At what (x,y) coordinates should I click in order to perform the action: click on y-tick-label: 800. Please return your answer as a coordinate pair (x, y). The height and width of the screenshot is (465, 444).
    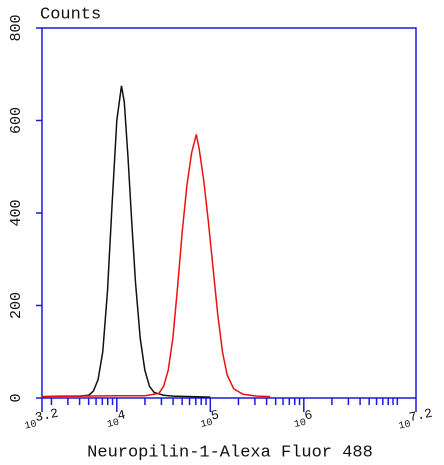
    Looking at the image, I should click on (16, 27).